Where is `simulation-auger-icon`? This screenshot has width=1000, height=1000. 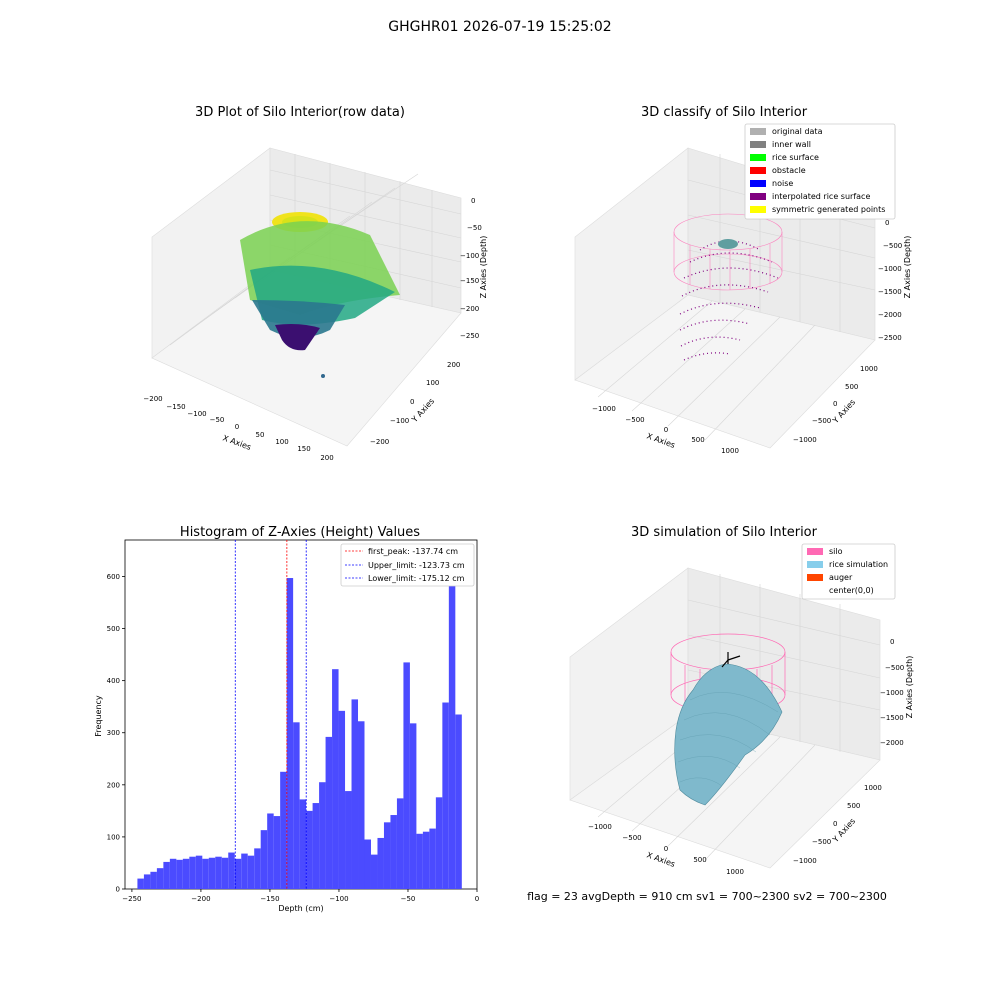
simulation-auger-icon is located at coordinates (731, 660).